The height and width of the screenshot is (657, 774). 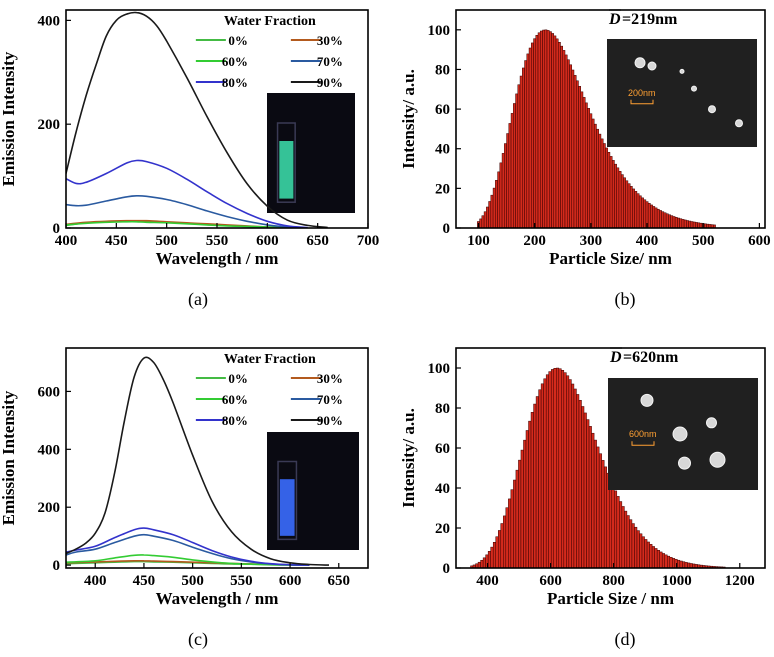 I want to click on panel-label: (c), so click(x=198, y=639).